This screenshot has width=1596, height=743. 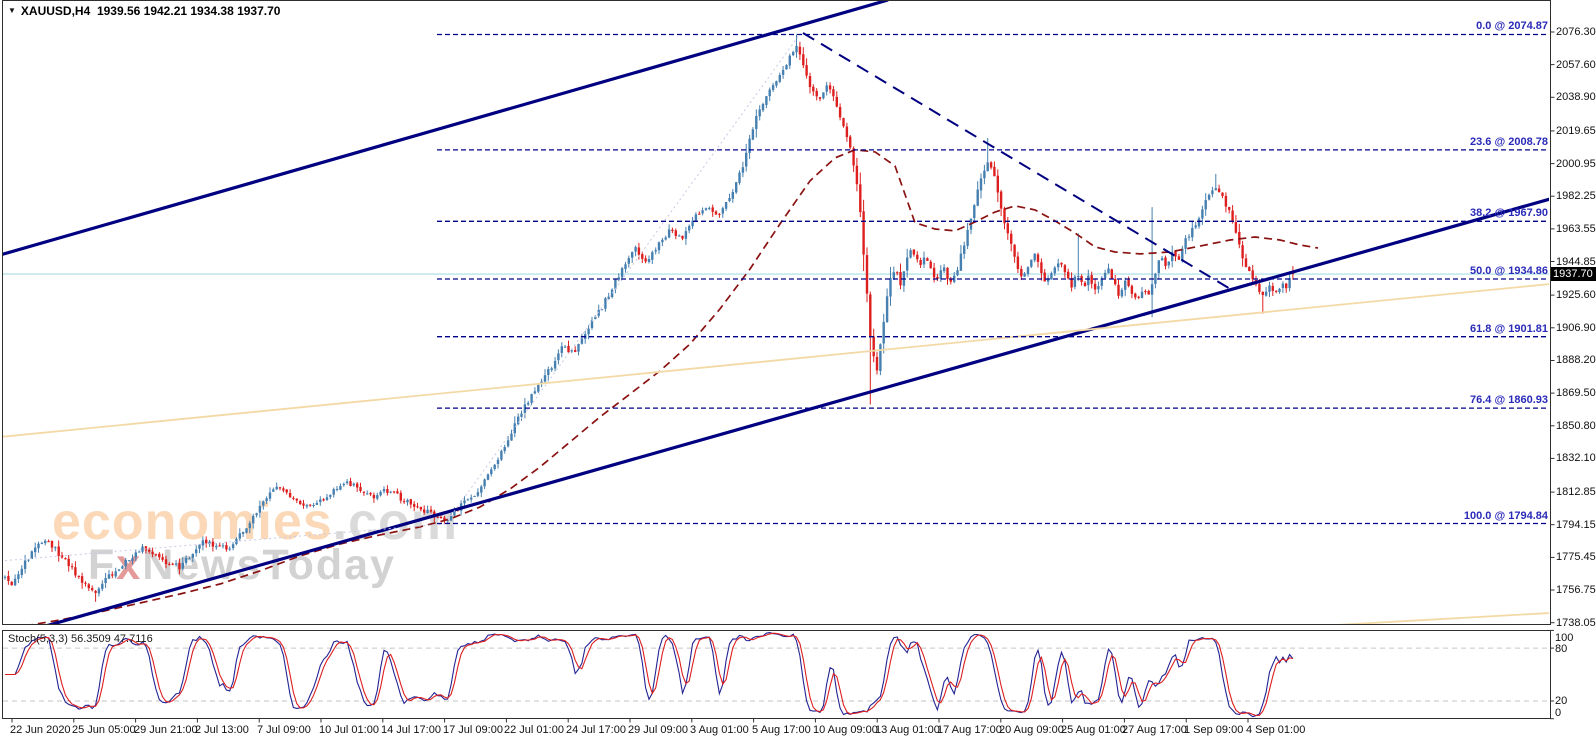 What do you see at coordinates (1576, 426) in the screenshot?
I see `price-axis-label: 1850.80` at bounding box center [1576, 426].